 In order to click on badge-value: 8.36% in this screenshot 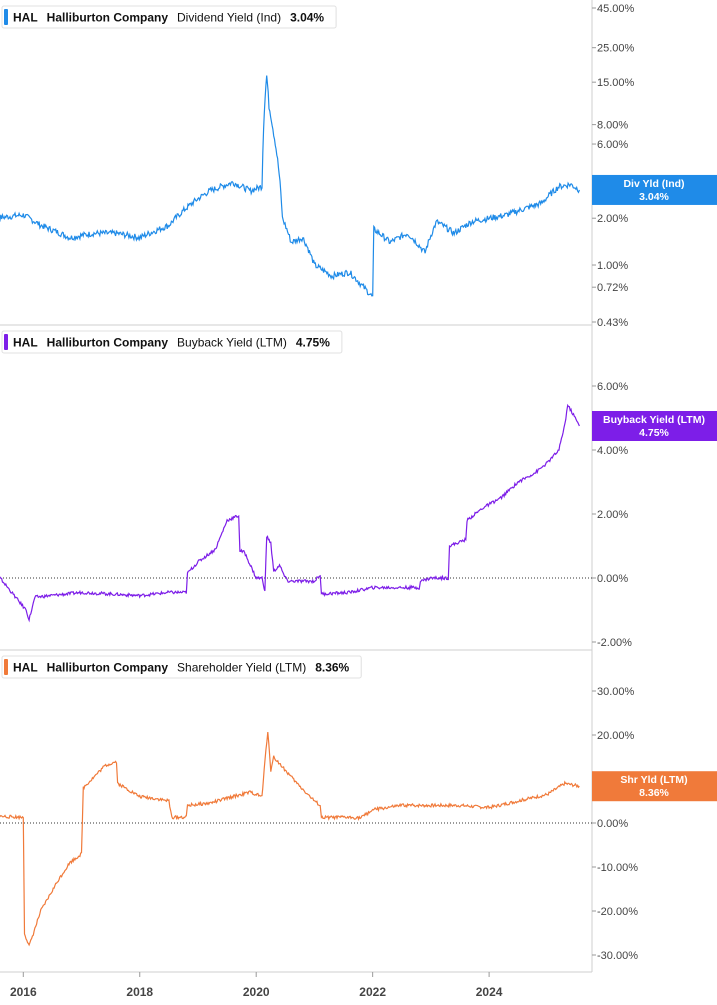, I will do `click(654, 793)`.